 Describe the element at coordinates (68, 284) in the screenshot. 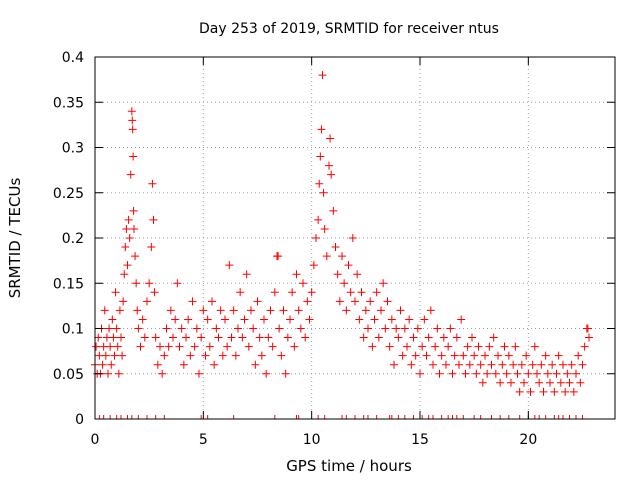

I see `y-tick-label: 0.15` at that location.